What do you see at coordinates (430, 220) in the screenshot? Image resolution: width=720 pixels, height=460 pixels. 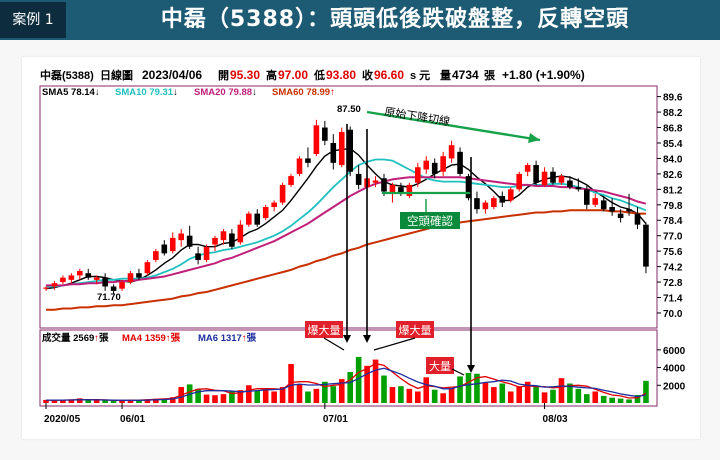 I see `short-confirm-badge` at bounding box center [430, 220].